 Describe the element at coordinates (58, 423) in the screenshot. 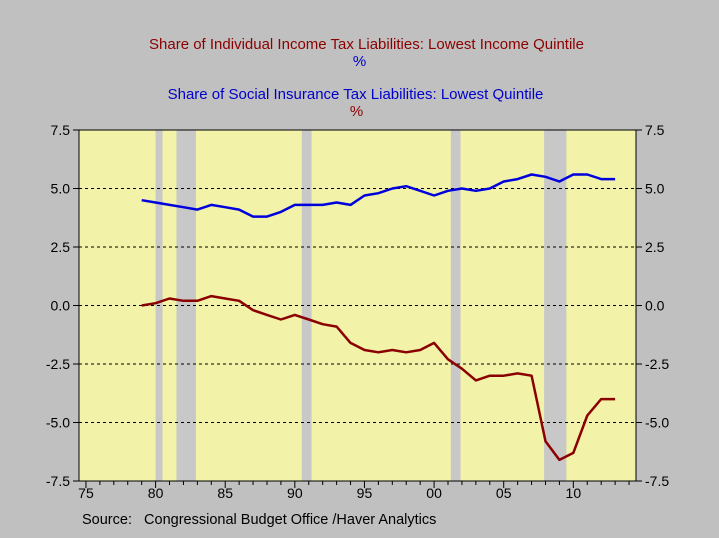

I see `y-tick-label-left: -5.0` at that location.